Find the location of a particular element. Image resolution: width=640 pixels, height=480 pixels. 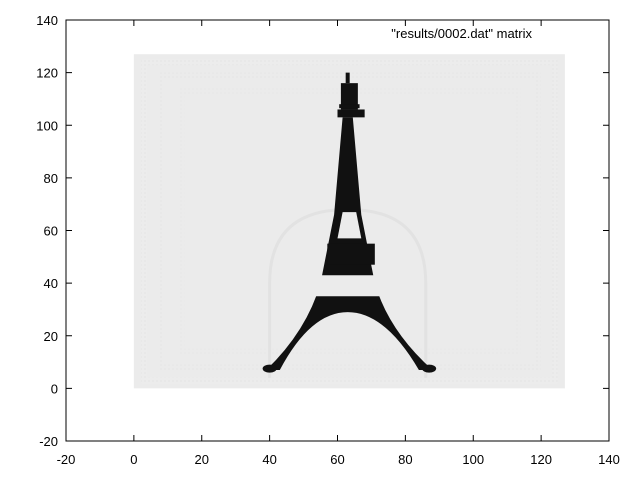

y-tick-label: 60 is located at coordinates (51, 231).